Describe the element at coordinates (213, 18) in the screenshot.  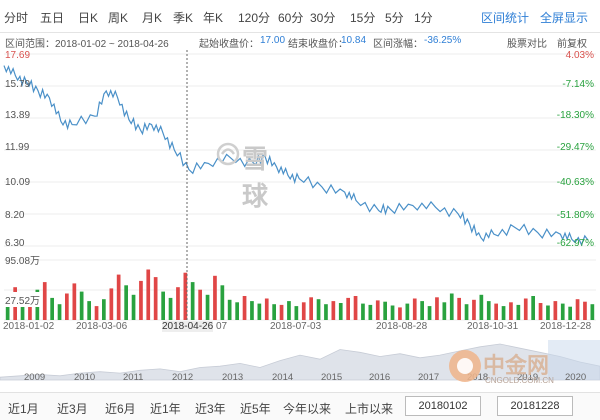
I see `period-tab: 年K` at that location.